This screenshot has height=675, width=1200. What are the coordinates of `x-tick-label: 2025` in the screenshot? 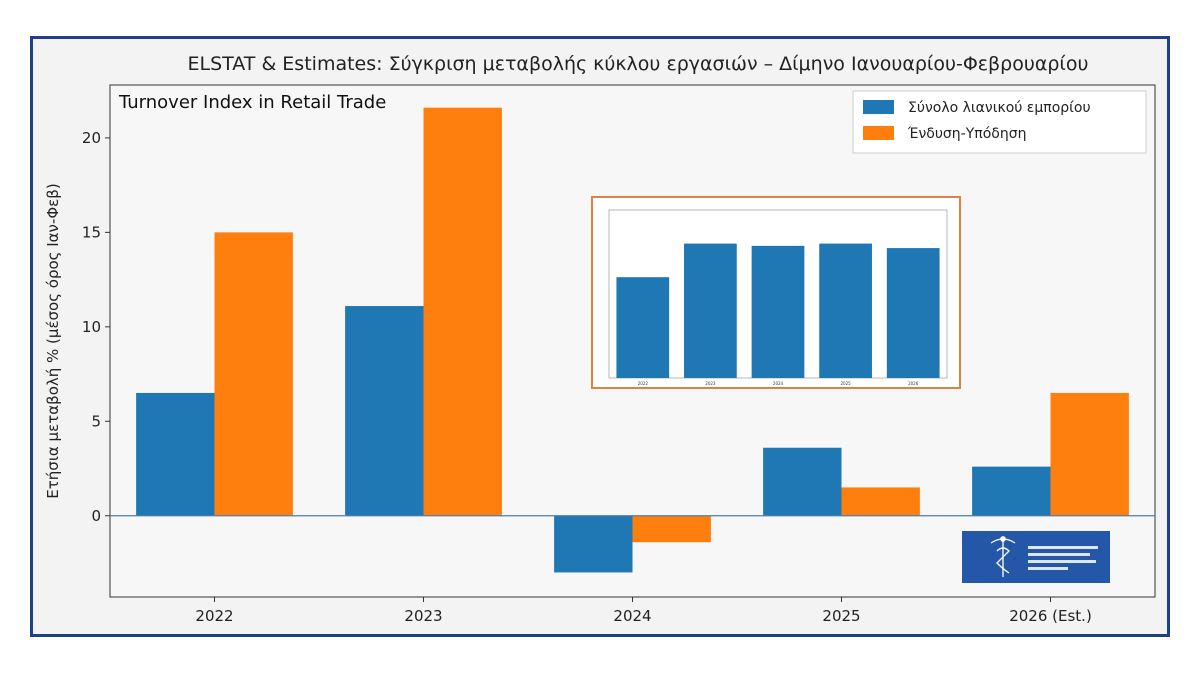 It's located at (841, 616).